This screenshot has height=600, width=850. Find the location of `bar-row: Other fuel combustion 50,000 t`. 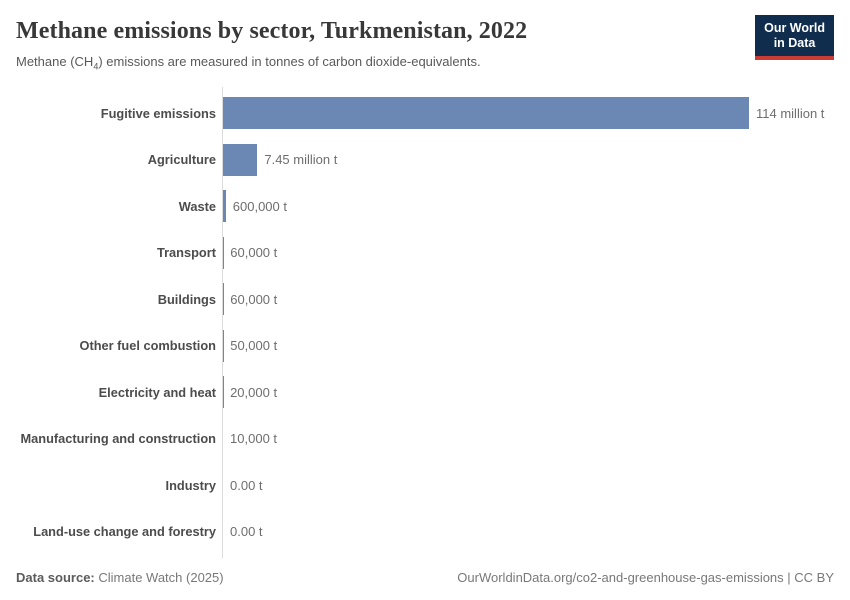

bar-row: Other fuel combustion 50,000 t is located at coordinates (425, 346).